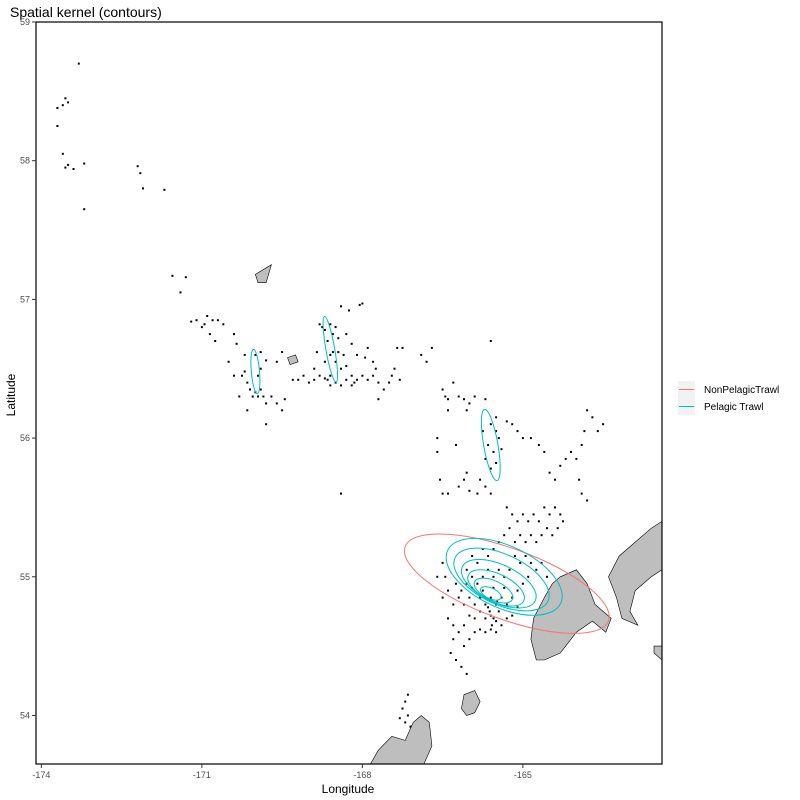 Image resolution: width=800 pixels, height=800 pixels. Describe the element at coordinates (362, 775) in the screenshot. I see `x-tick-label: -168` at that location.